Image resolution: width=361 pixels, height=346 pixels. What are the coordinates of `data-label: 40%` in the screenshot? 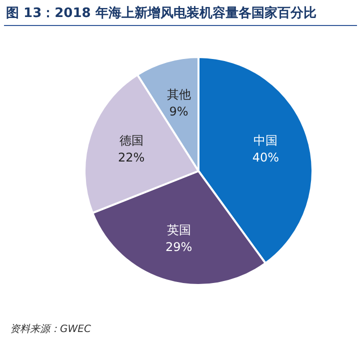 It's located at (266, 157).